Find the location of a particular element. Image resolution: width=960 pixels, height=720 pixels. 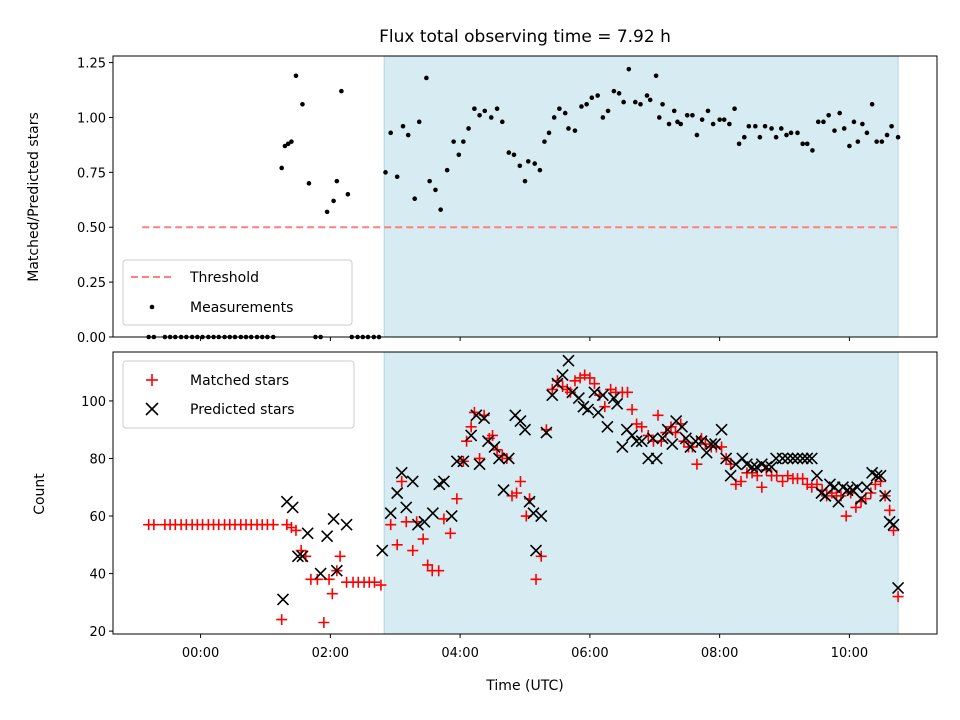

bottom-legend-box is located at coordinates (238, 394).